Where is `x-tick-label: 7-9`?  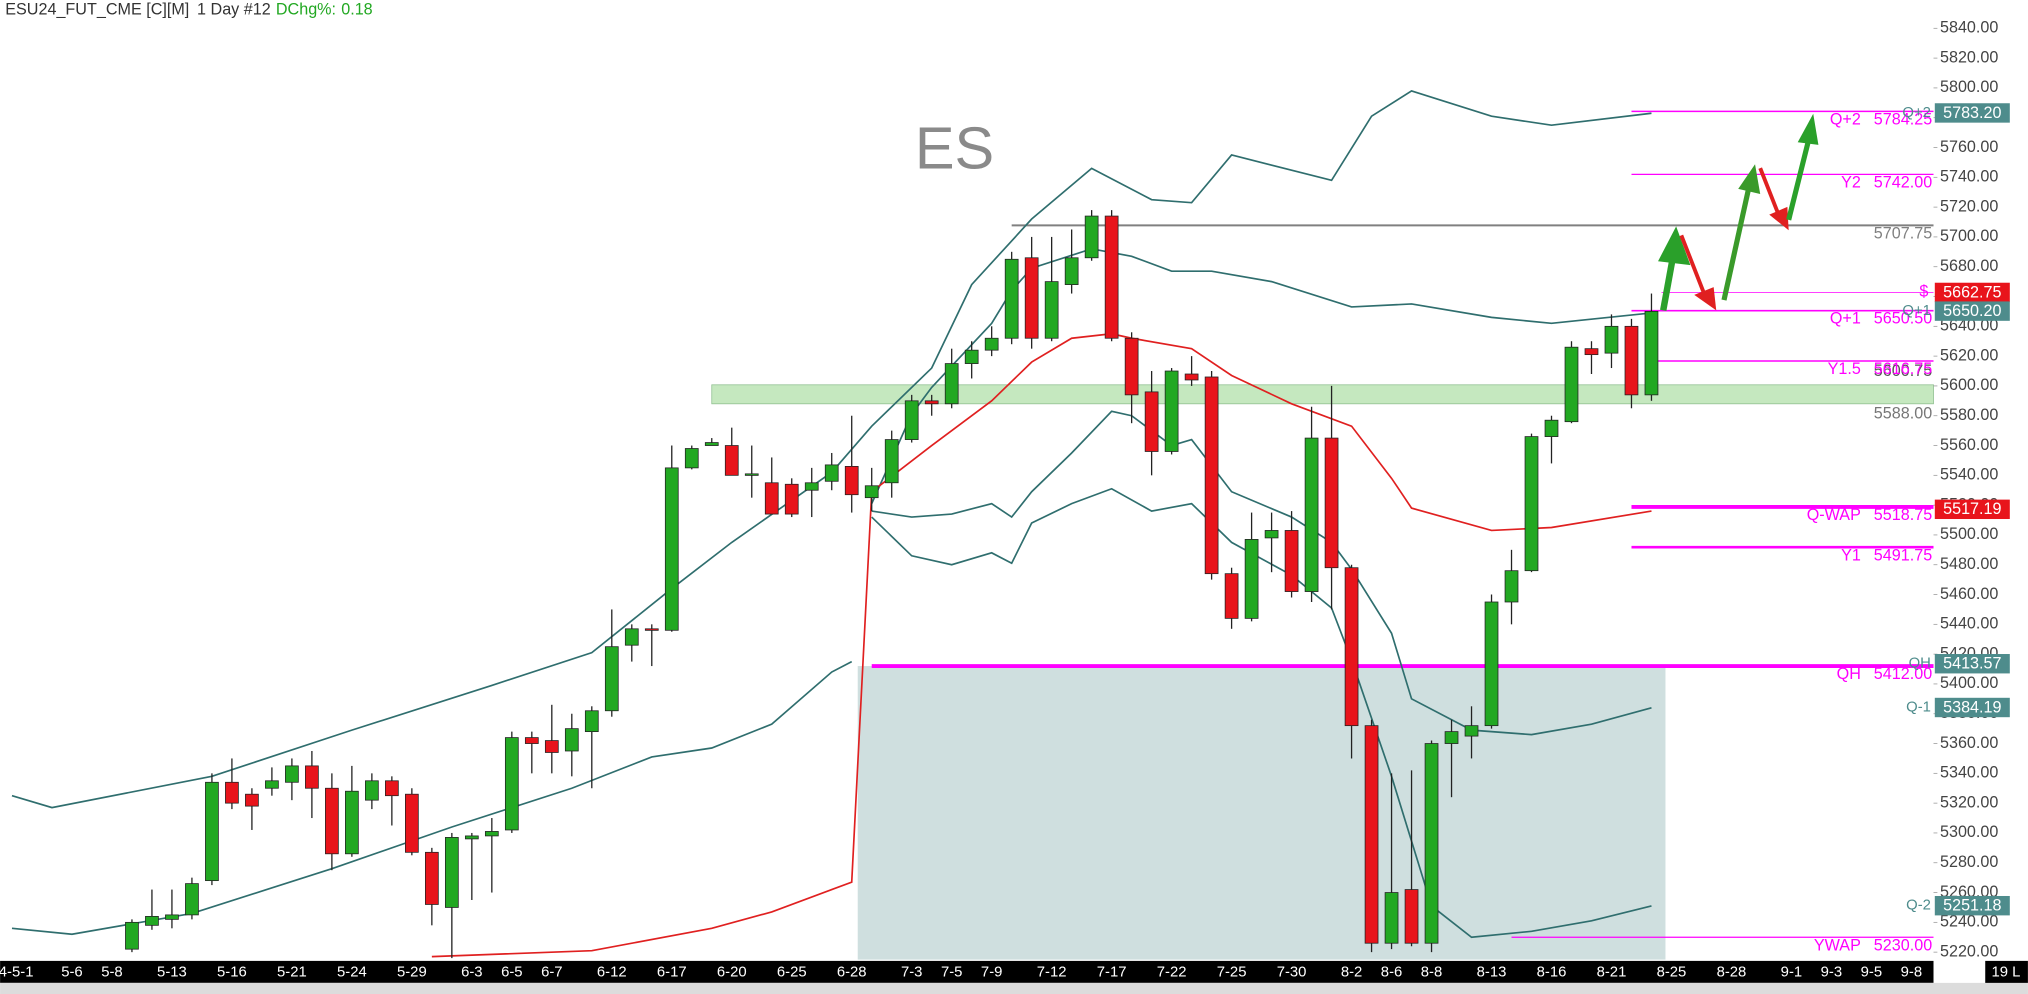 x-tick-label: 7-9 is located at coordinates (991, 972).